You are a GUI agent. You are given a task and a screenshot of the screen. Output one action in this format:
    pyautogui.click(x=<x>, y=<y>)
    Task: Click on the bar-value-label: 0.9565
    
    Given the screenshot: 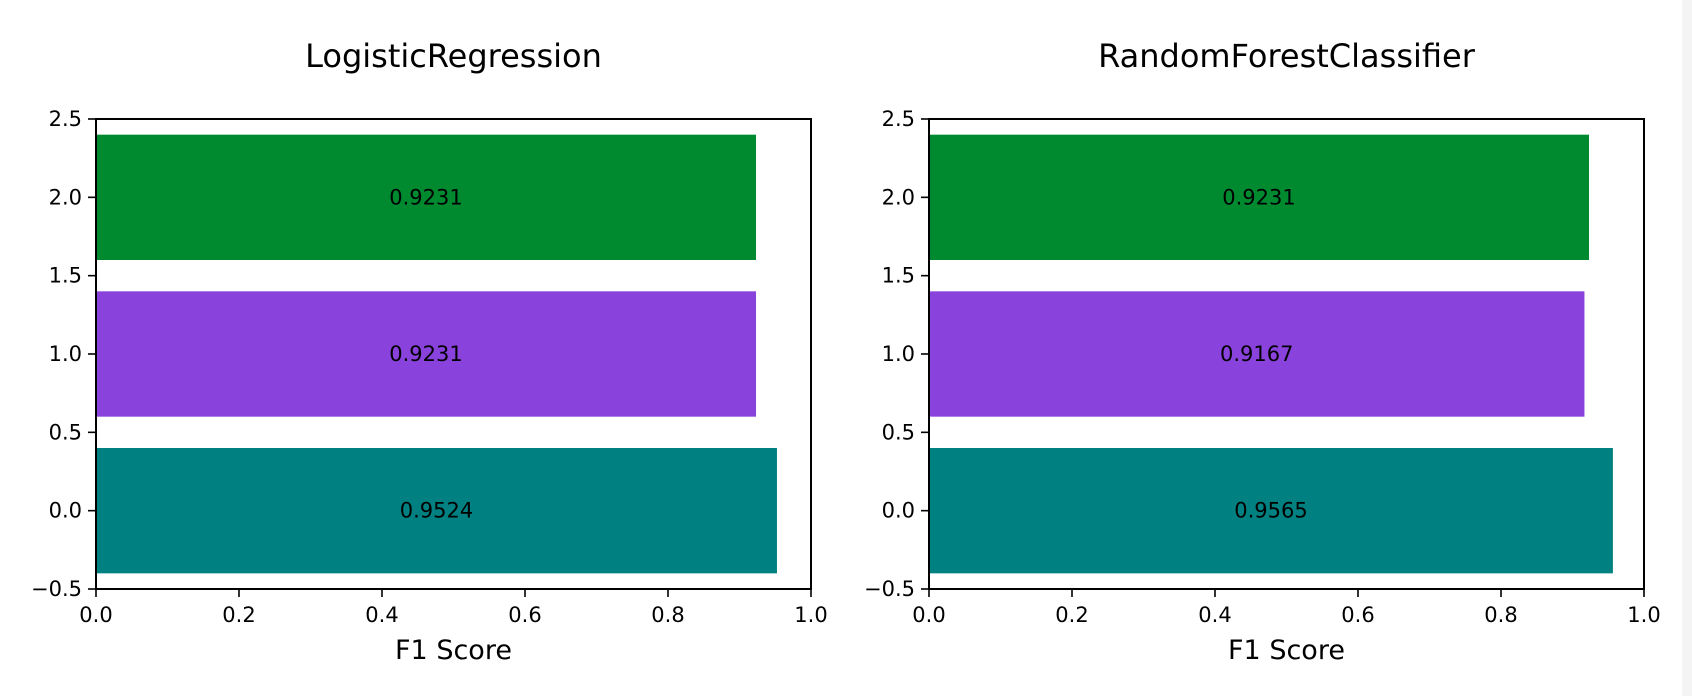 What is the action you would take?
    pyautogui.click(x=1270, y=511)
    